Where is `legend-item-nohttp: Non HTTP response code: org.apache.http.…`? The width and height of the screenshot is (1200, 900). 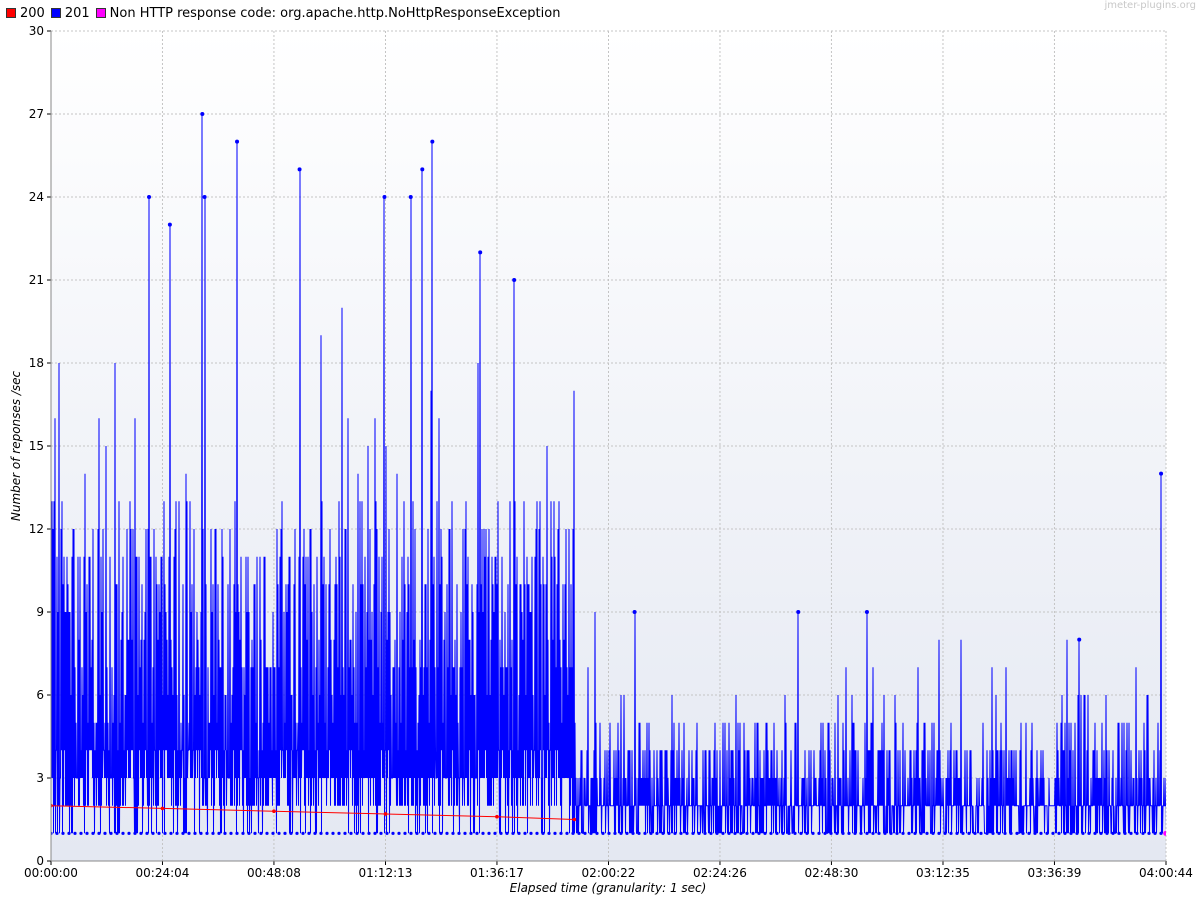 legend-item-nohttp: Non HTTP response code: org.apache.http.… is located at coordinates (327, 13).